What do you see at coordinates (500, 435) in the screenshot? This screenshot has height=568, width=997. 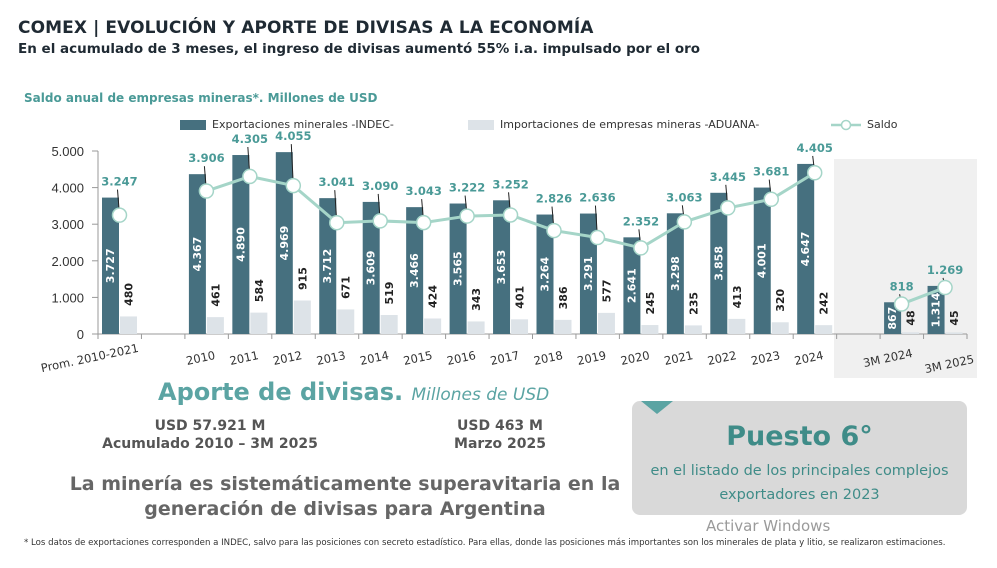 I see `stat-march: USD 463 M Marzo 2025` at bounding box center [500, 435].